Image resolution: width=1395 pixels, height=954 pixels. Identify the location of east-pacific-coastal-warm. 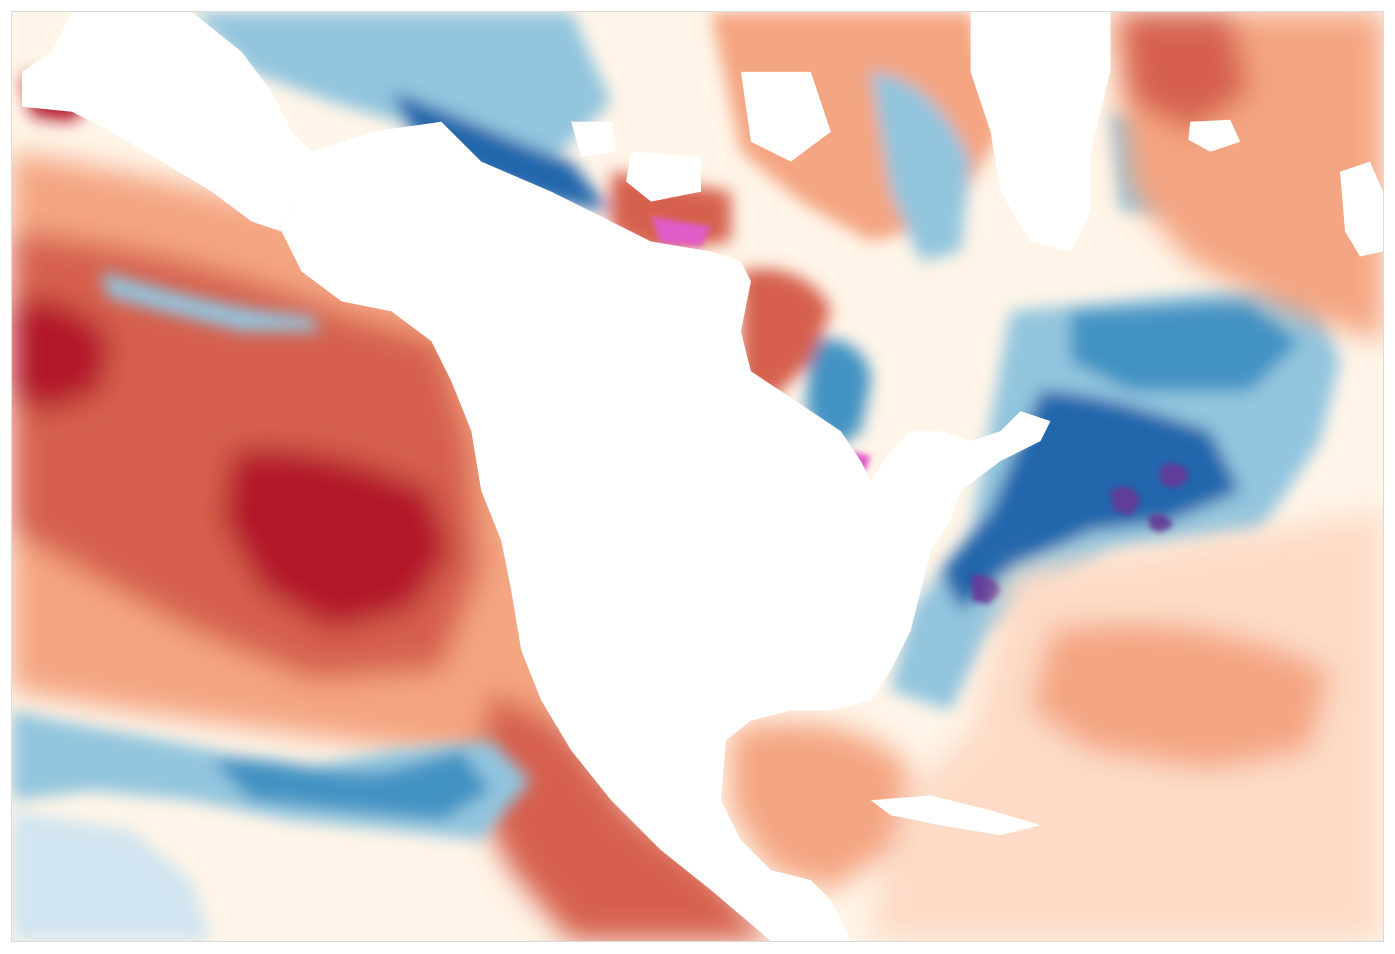
(621, 815).